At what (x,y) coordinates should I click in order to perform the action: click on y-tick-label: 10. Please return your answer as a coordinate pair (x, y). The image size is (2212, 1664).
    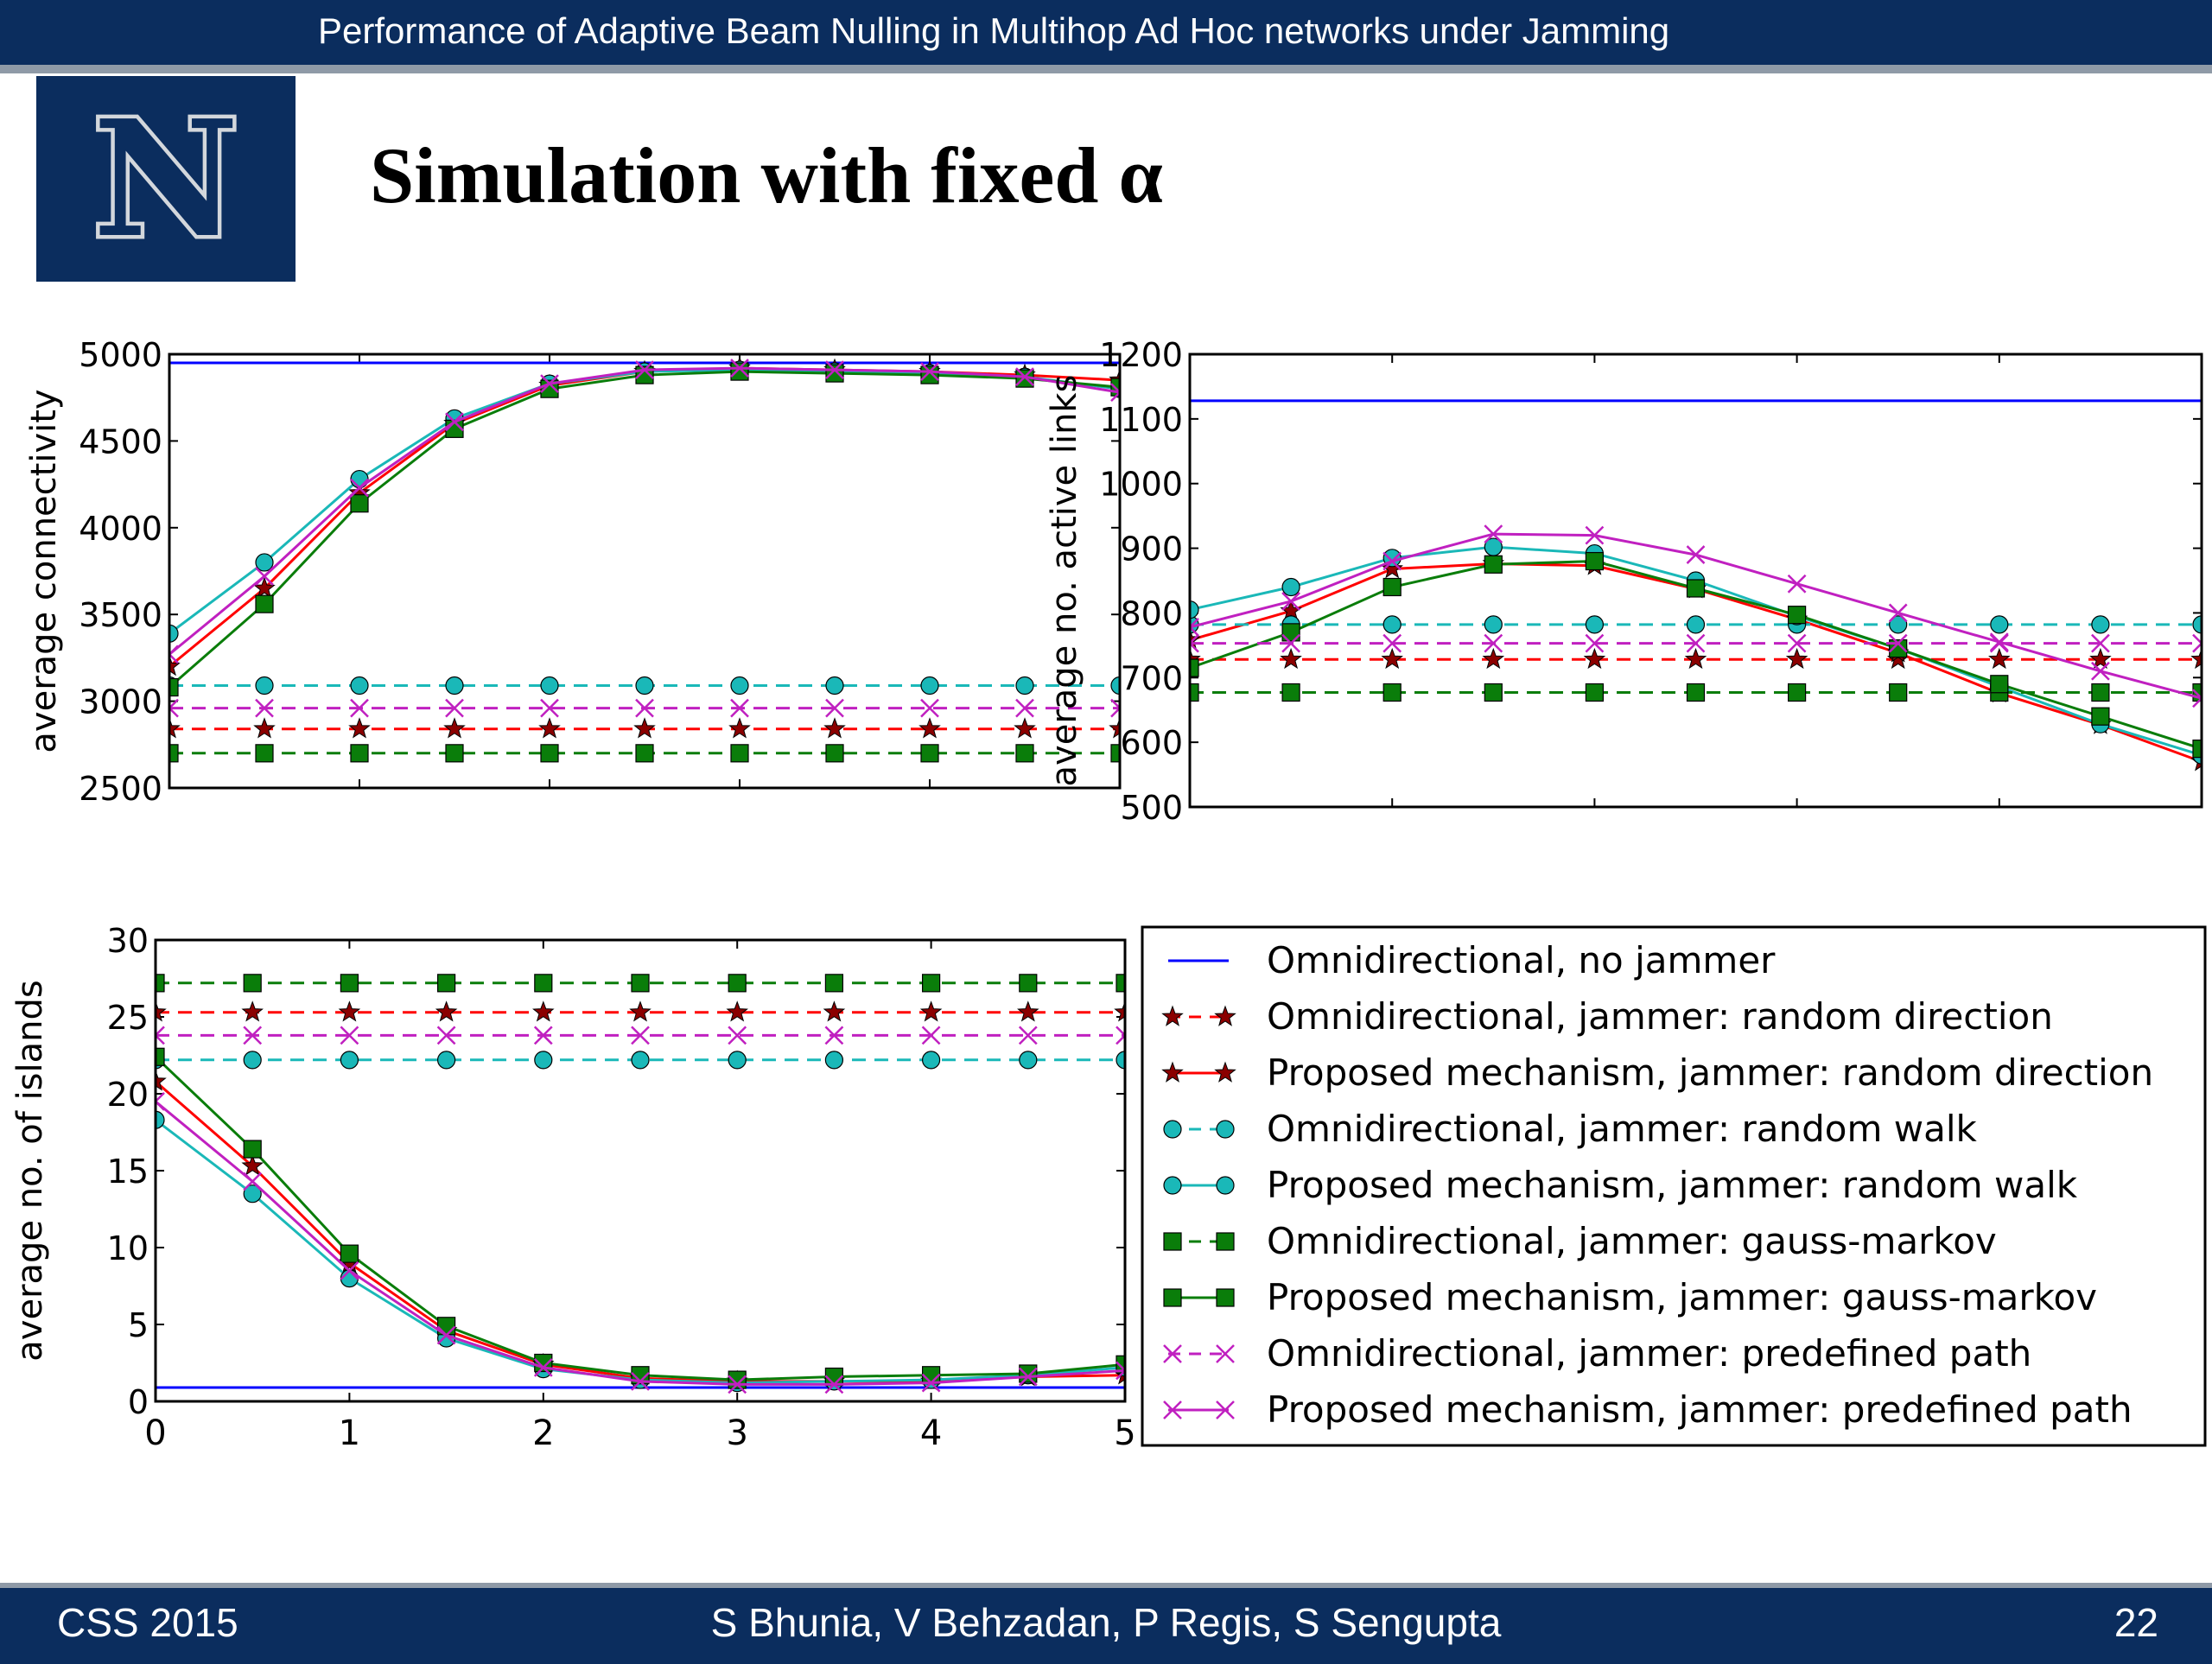
    Looking at the image, I should click on (128, 1248).